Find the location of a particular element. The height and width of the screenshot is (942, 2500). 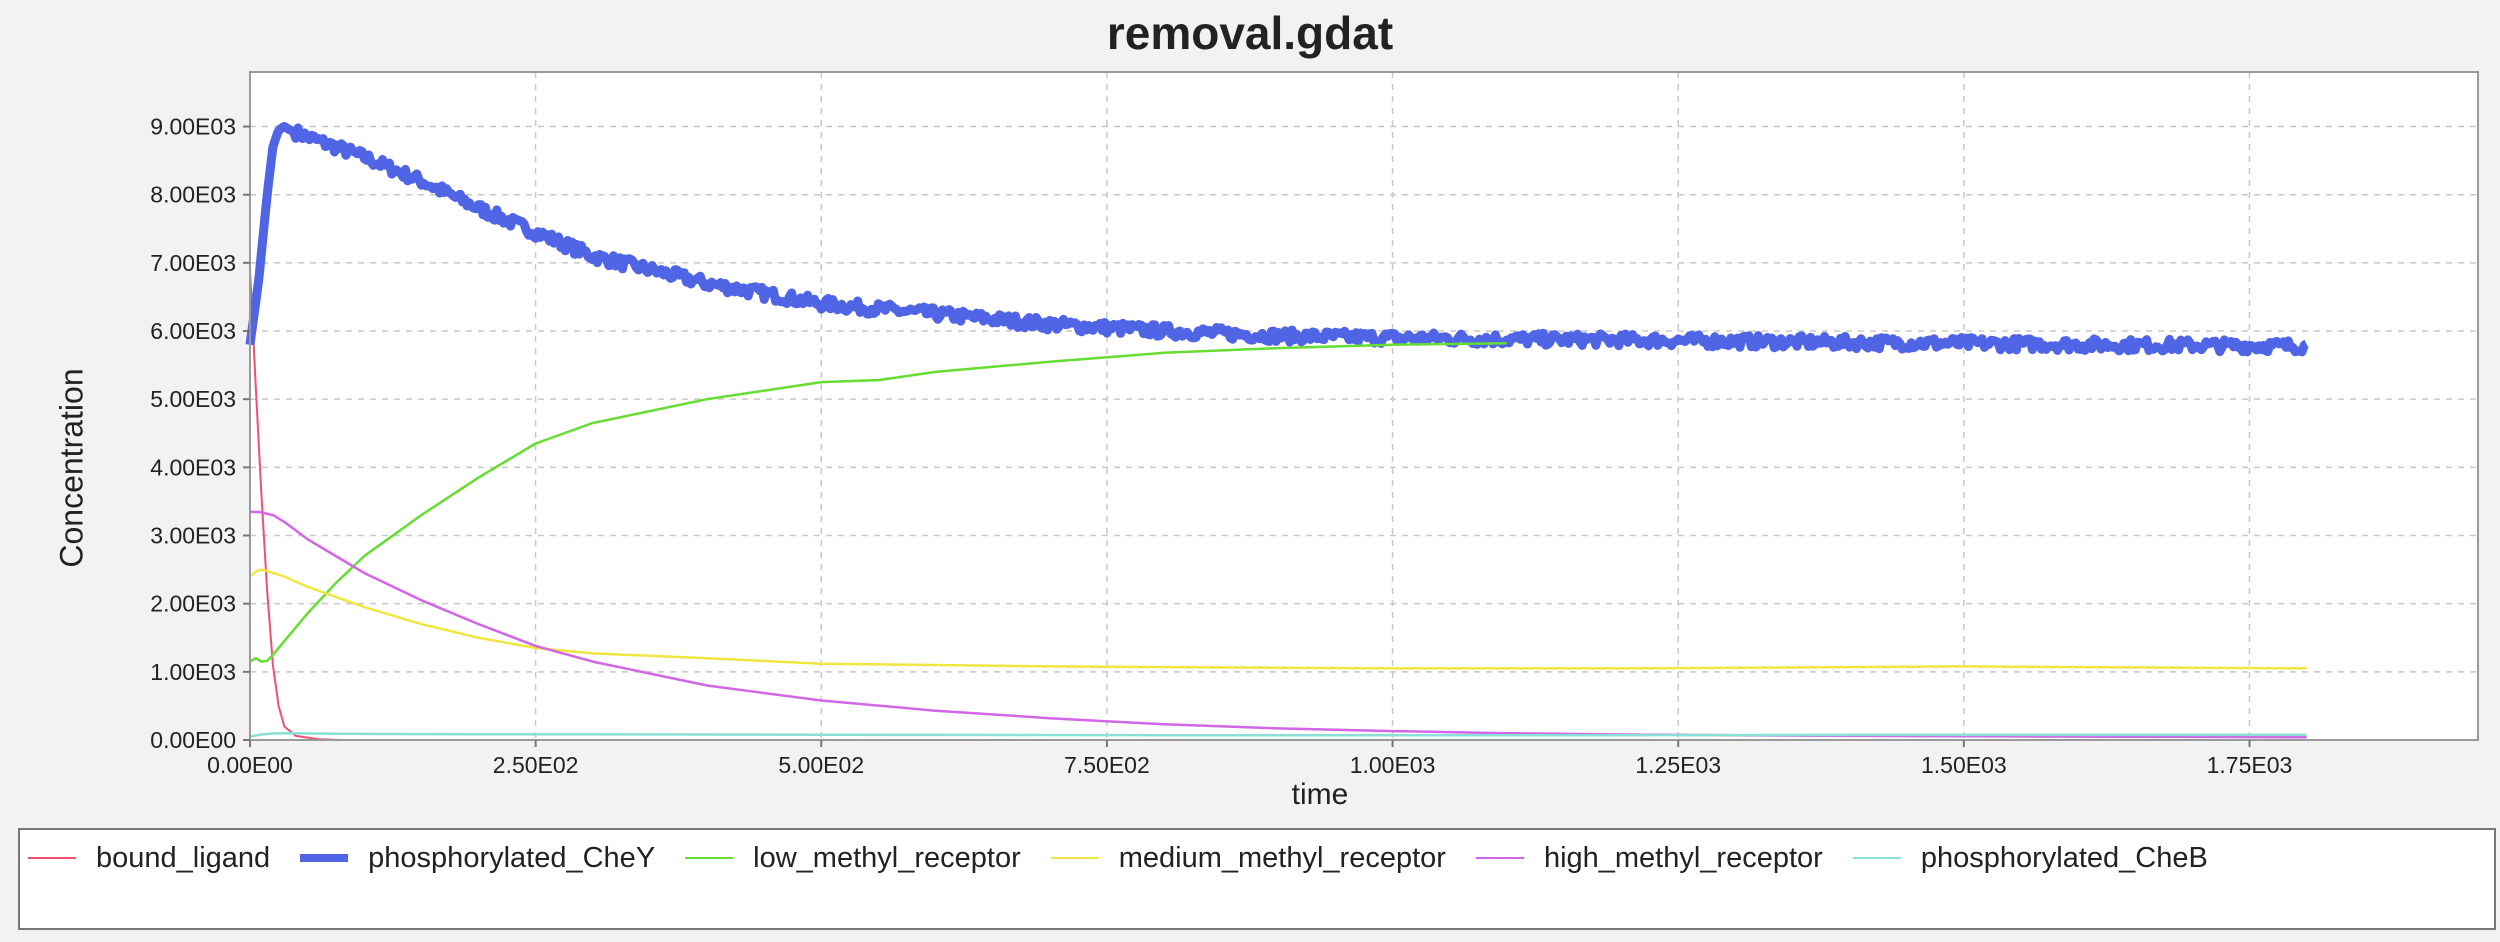

x-tick-label: 1.75E03 is located at coordinates (2250, 765).